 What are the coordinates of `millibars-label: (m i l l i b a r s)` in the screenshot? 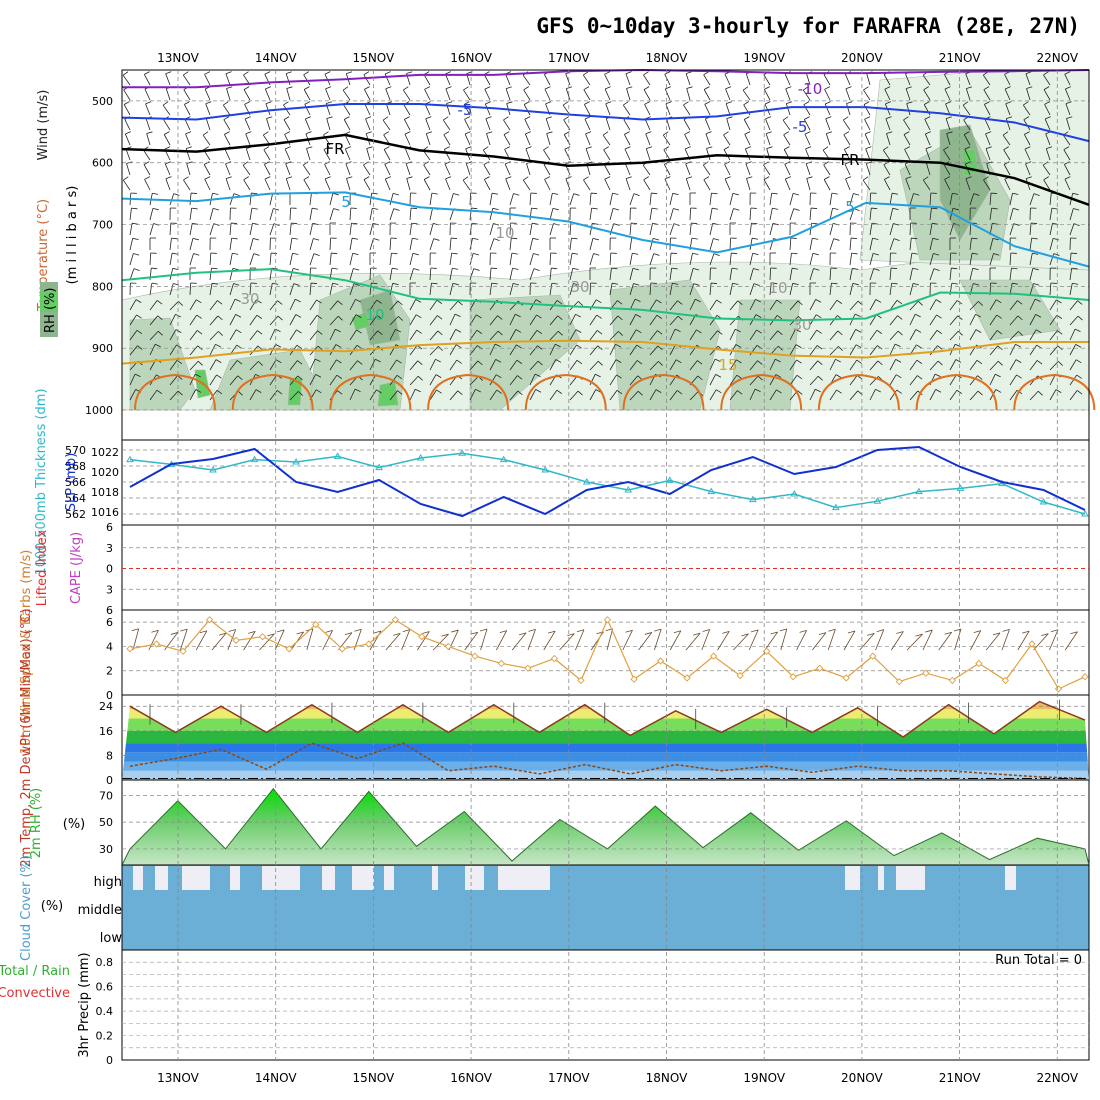 It's located at (72, 235).